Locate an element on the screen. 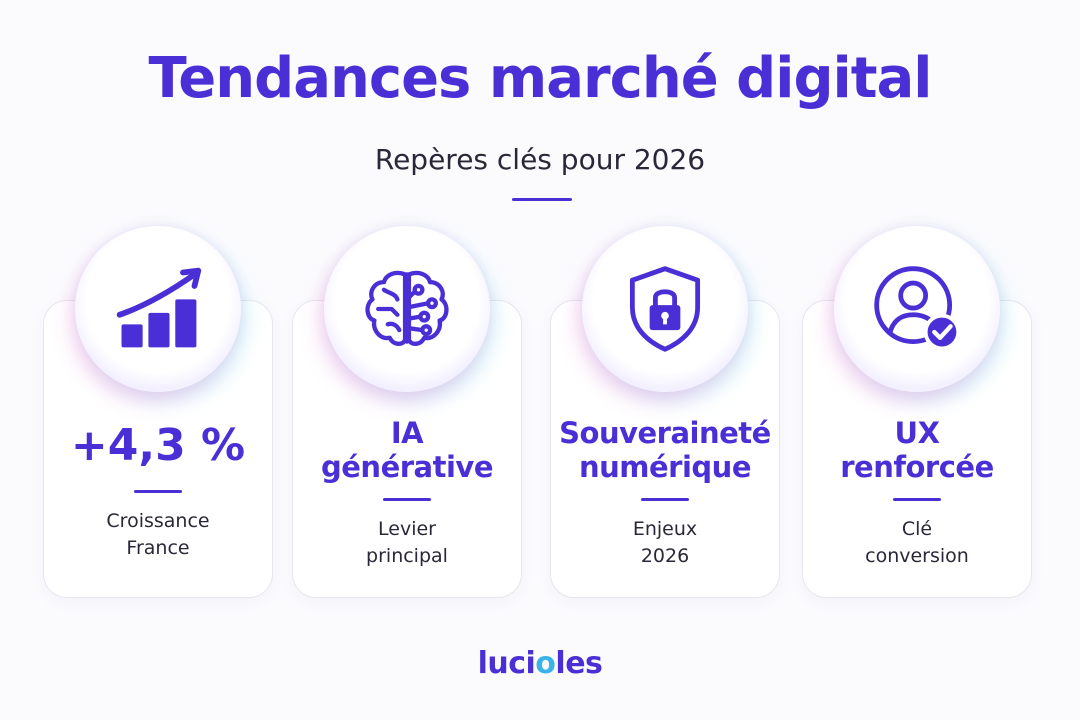 The image size is (1080, 720). stat-caption-ai: Levier principal is located at coordinates (407, 542).